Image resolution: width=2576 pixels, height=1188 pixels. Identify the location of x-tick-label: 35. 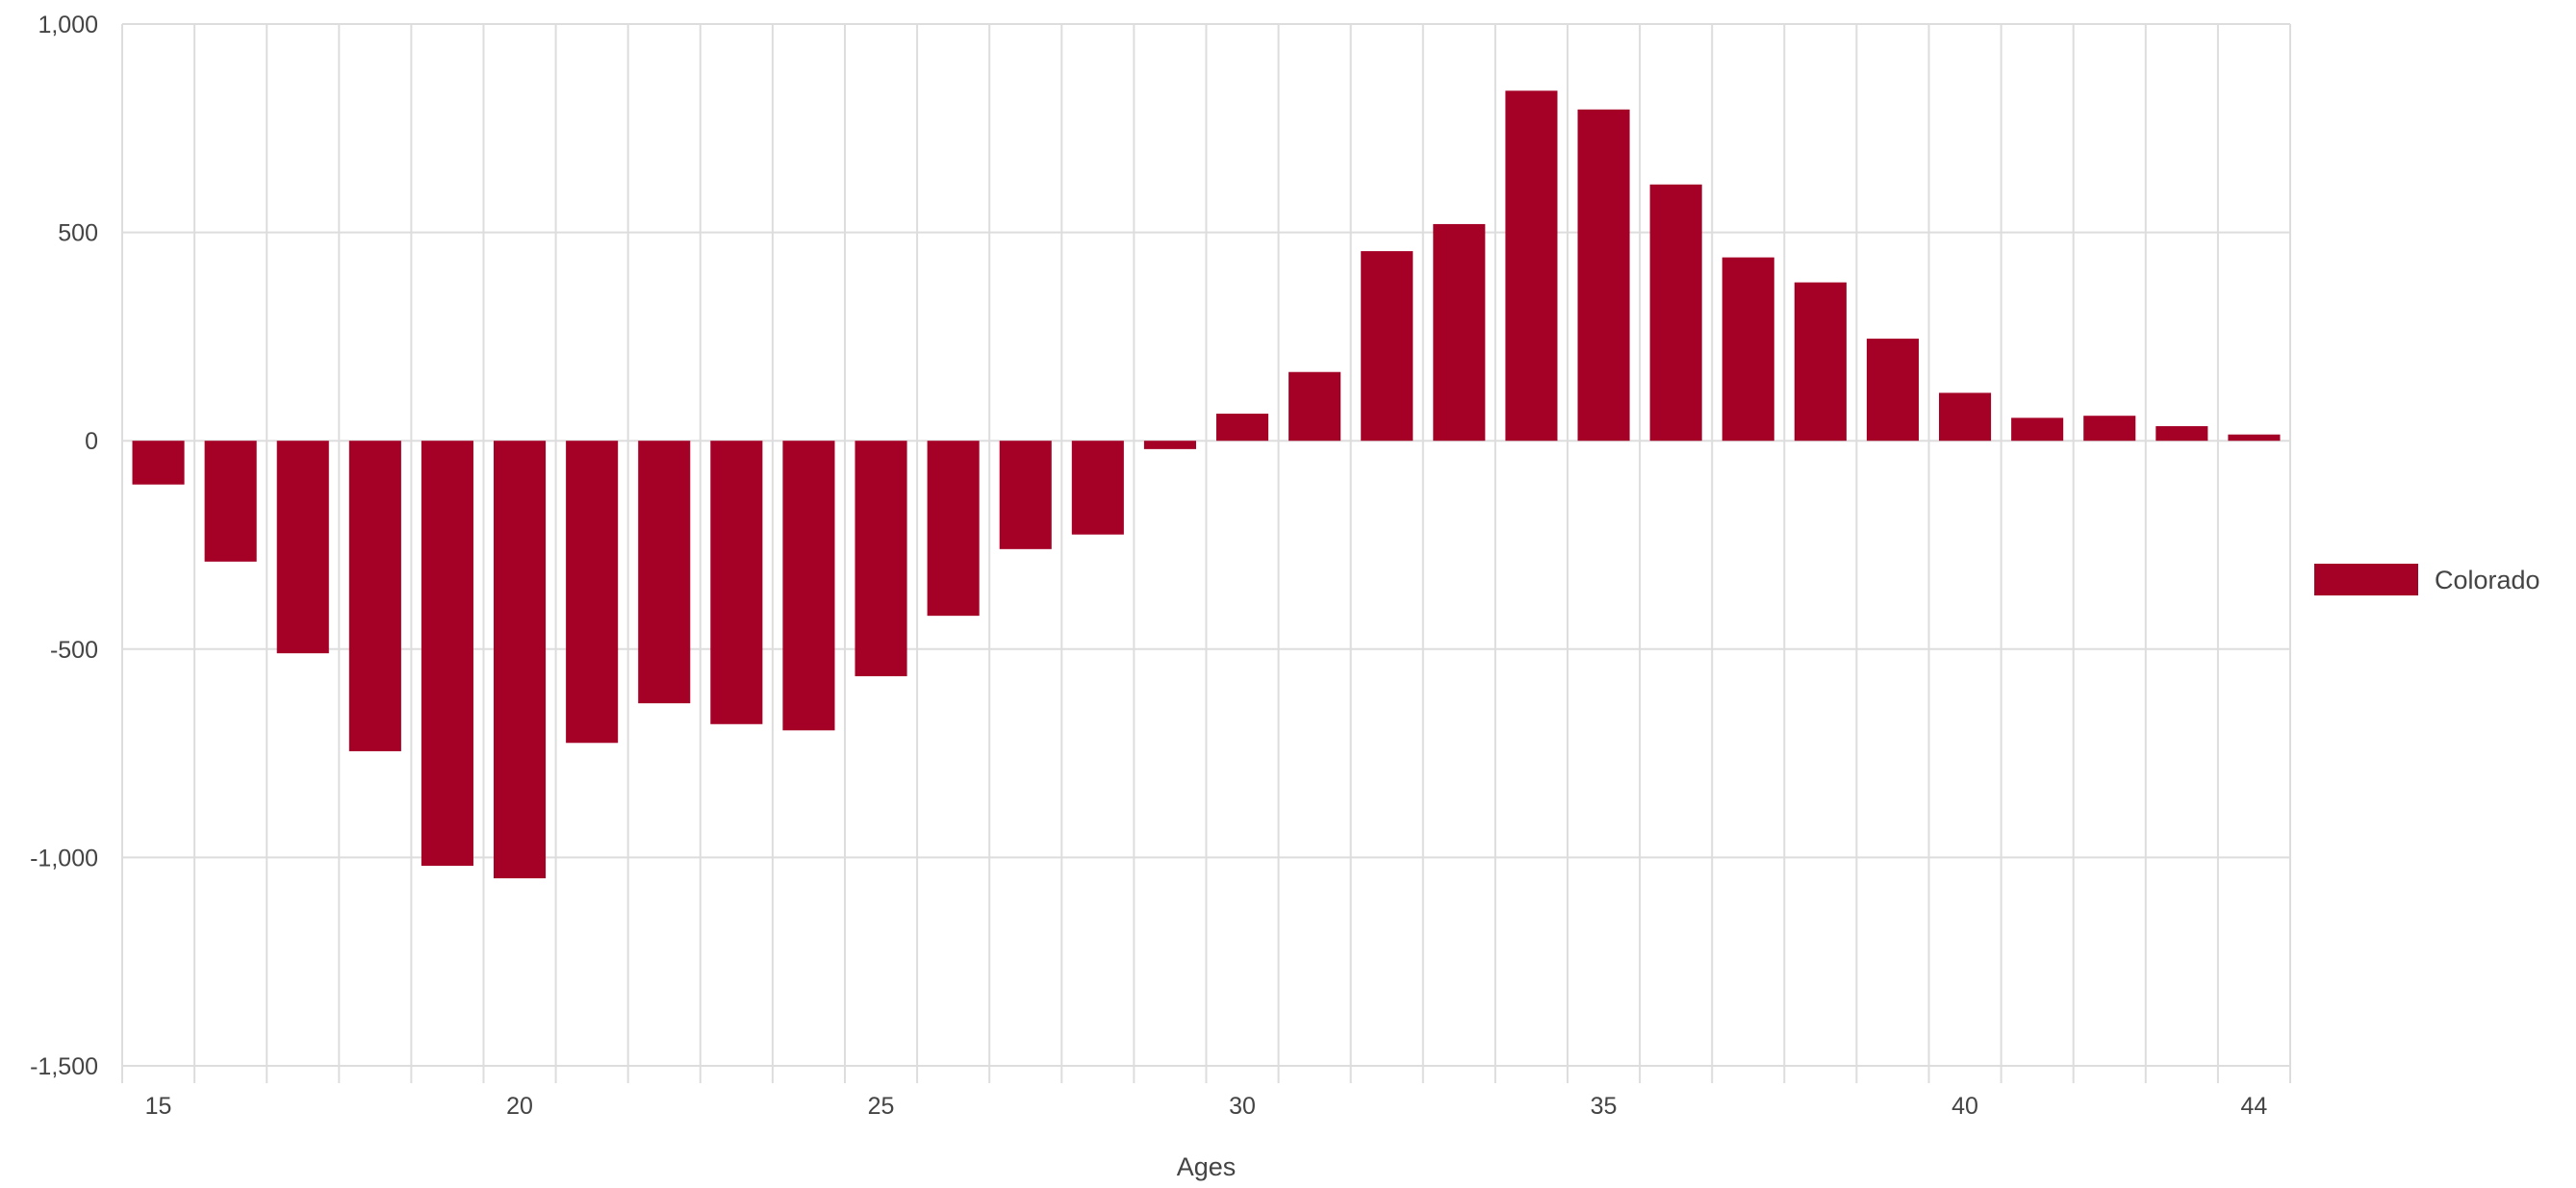
(1604, 1106).